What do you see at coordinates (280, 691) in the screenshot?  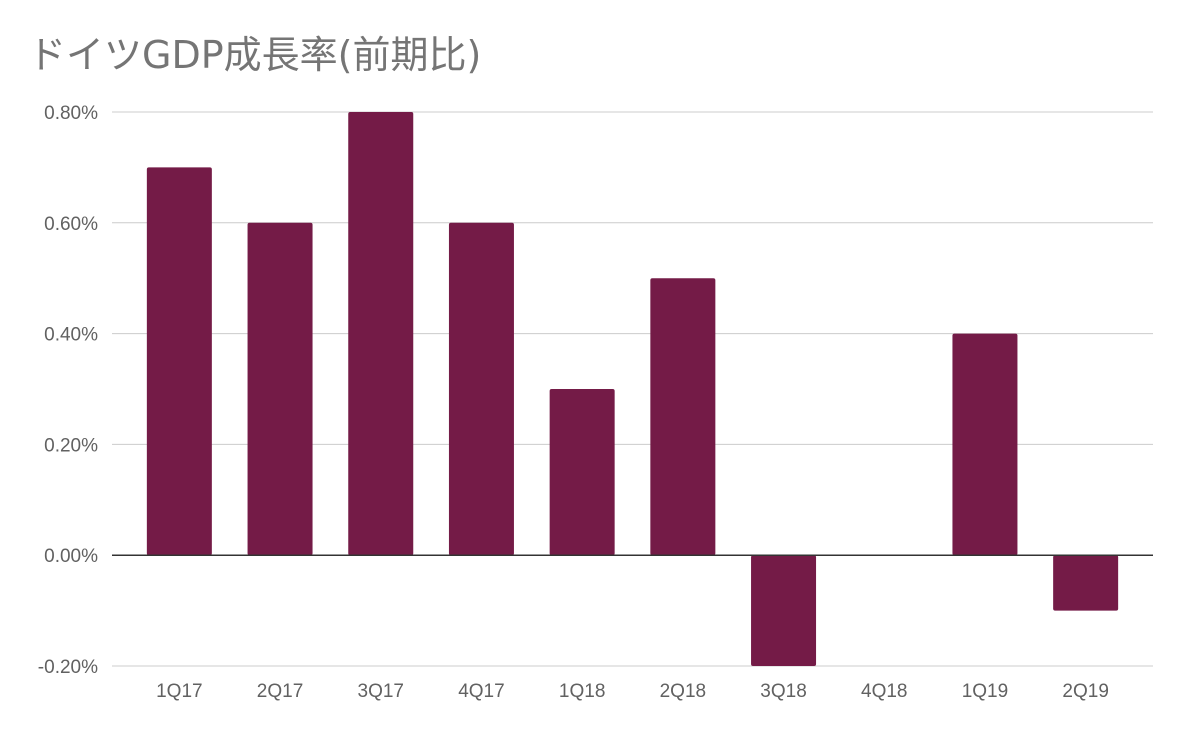 I see `x-tick-label: 2Q17` at bounding box center [280, 691].